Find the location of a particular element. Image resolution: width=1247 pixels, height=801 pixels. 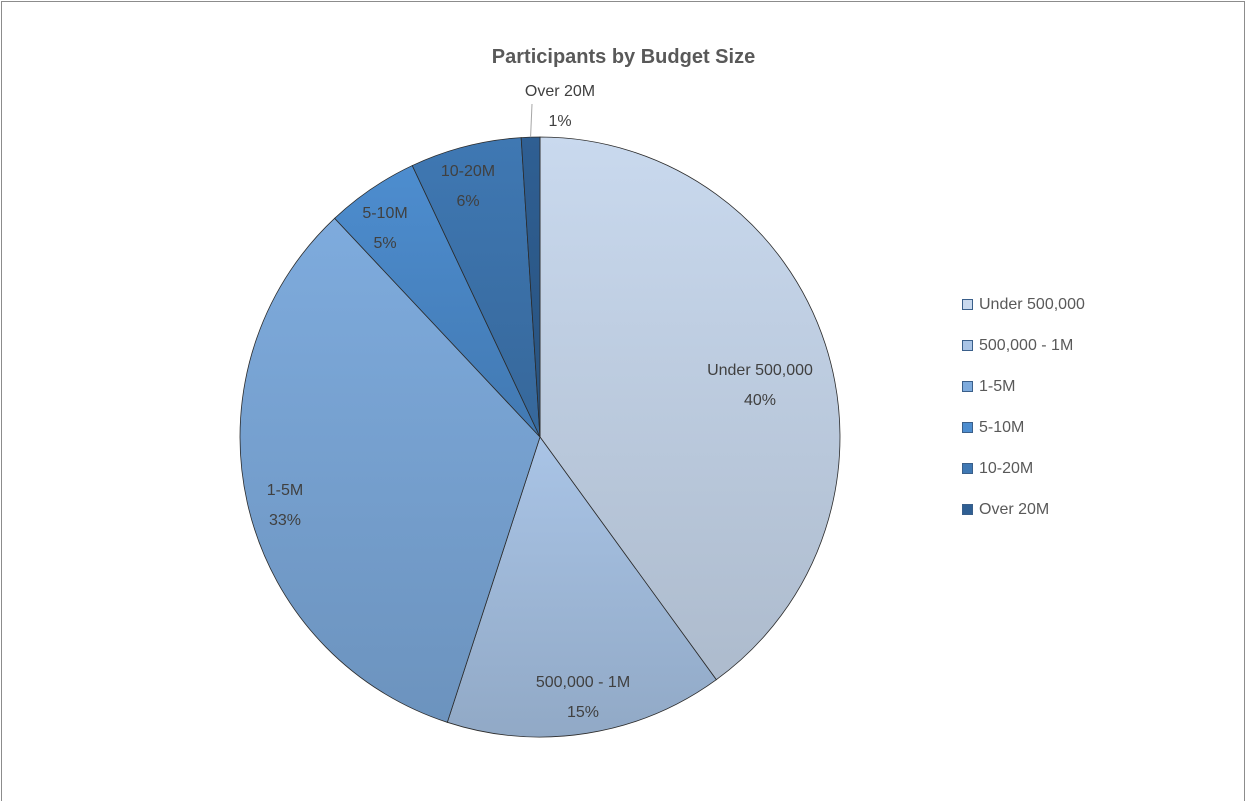

legend-item: 1-5M is located at coordinates (1062, 386).